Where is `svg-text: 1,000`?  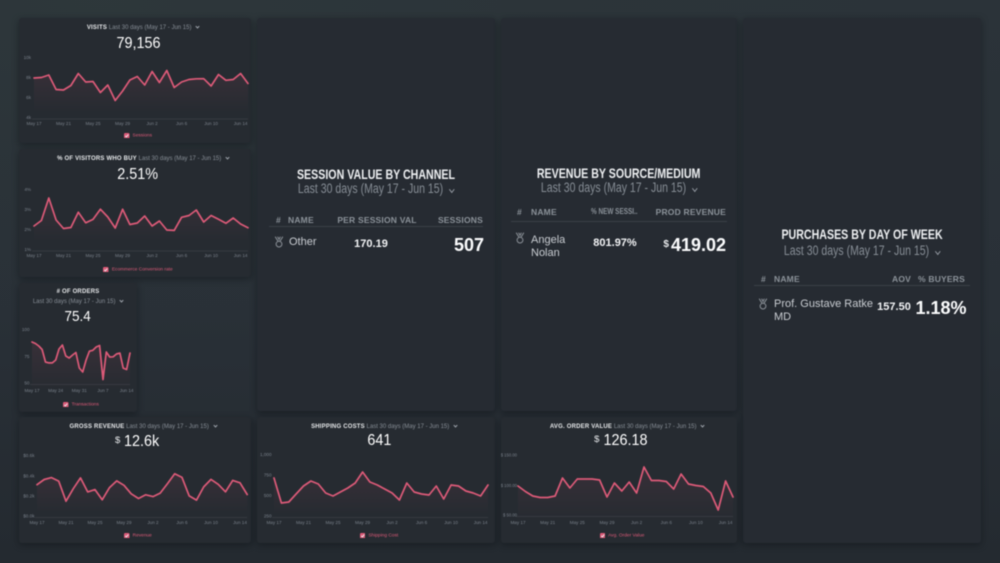 svg-text: 1,000 is located at coordinates (266, 454).